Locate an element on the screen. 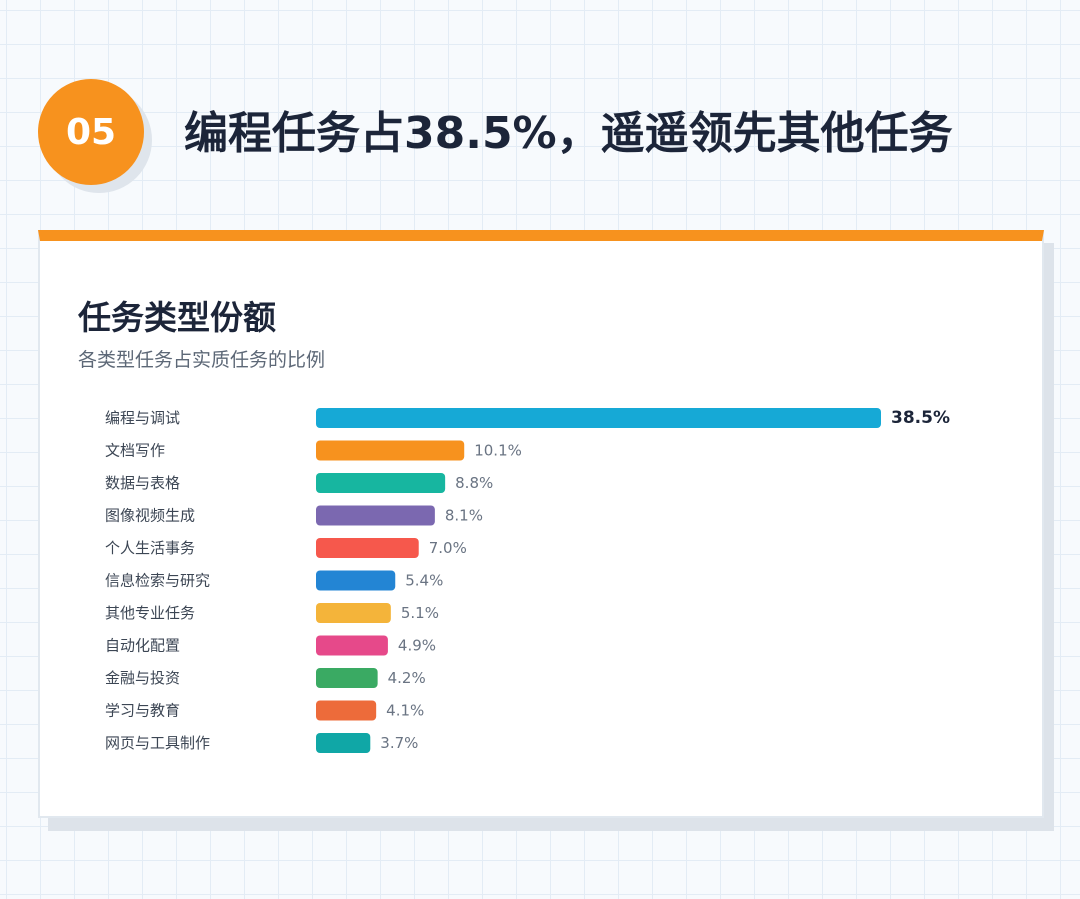  category-label: 数据与表格 is located at coordinates (142, 483).